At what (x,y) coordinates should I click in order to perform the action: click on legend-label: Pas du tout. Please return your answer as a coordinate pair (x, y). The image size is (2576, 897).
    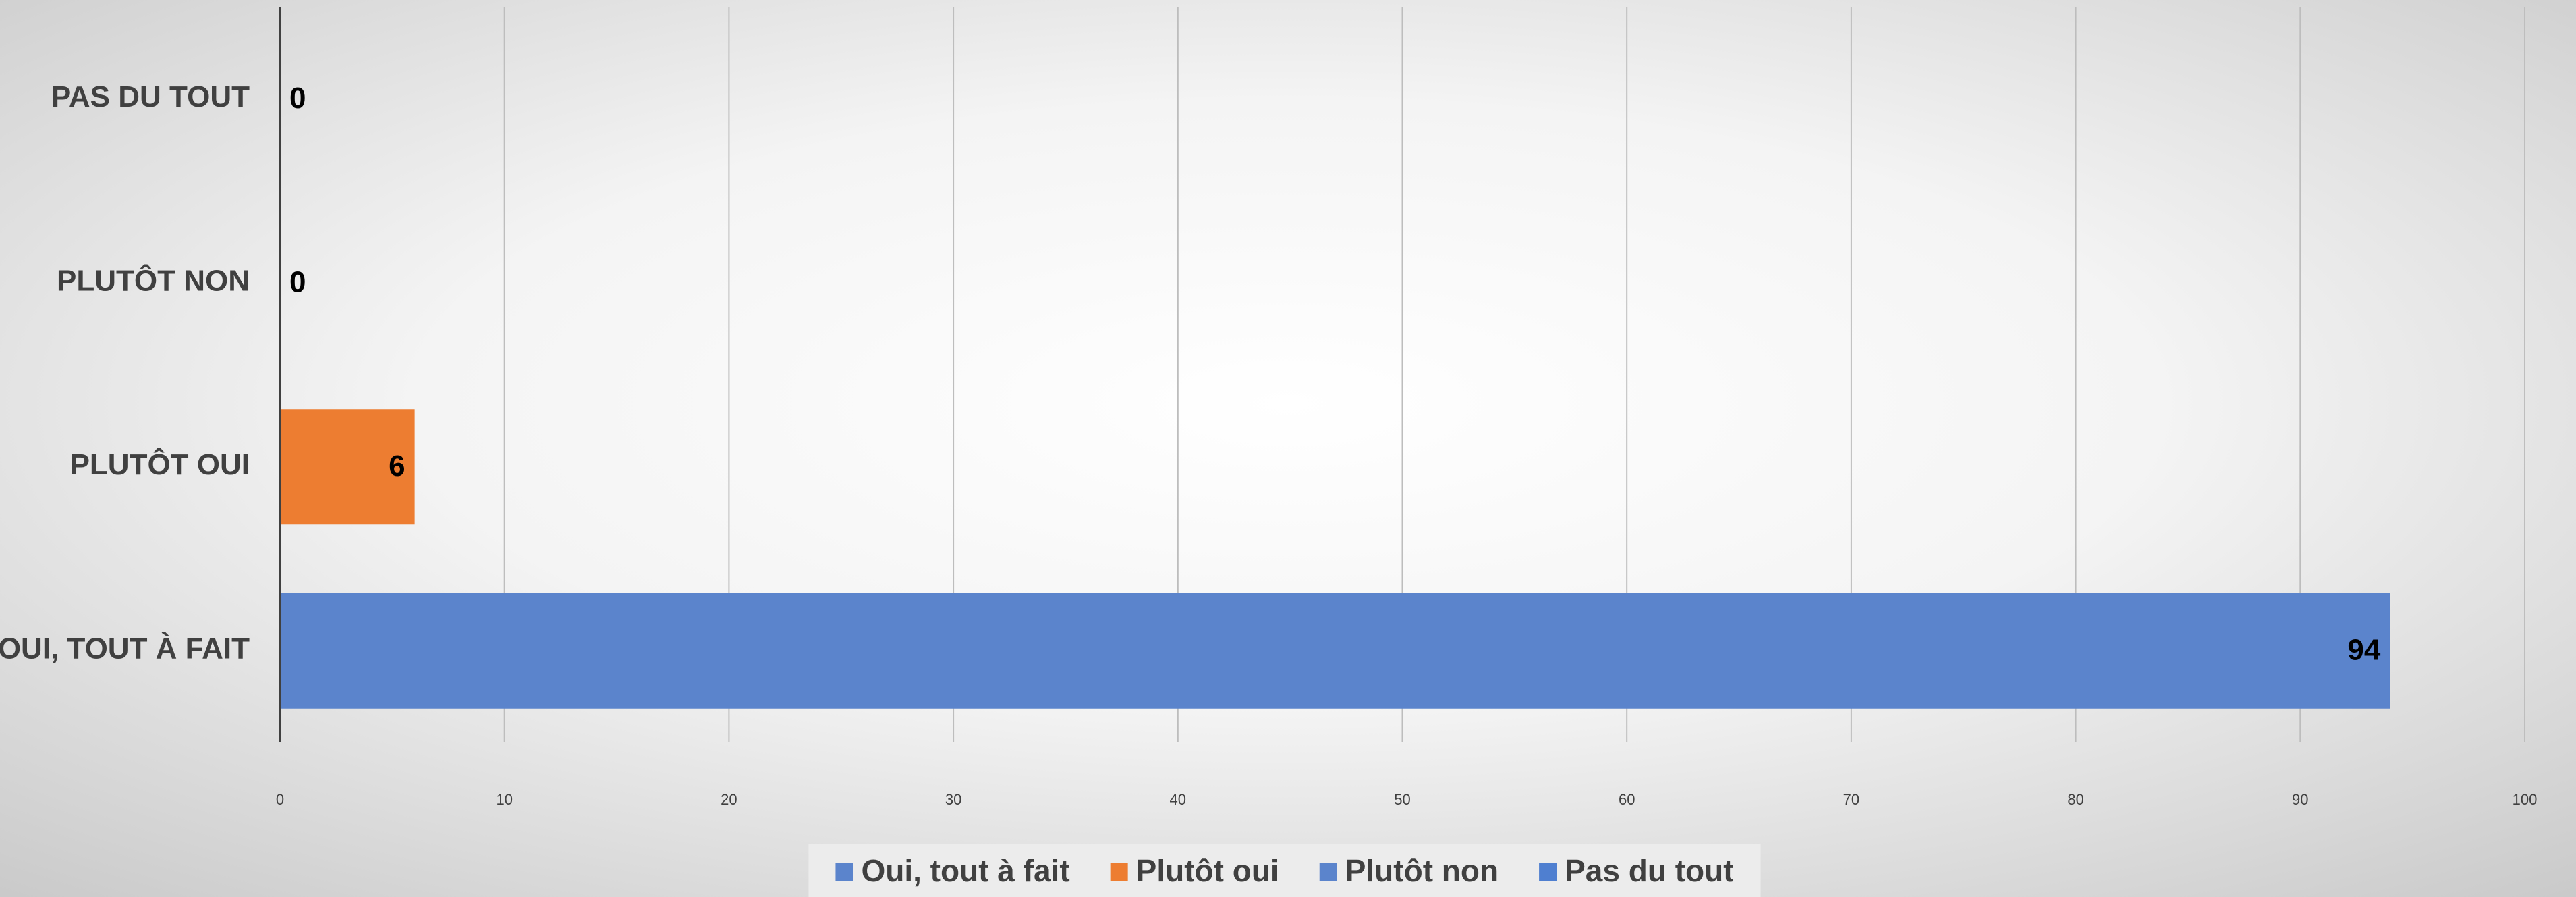
    Looking at the image, I should click on (1649, 870).